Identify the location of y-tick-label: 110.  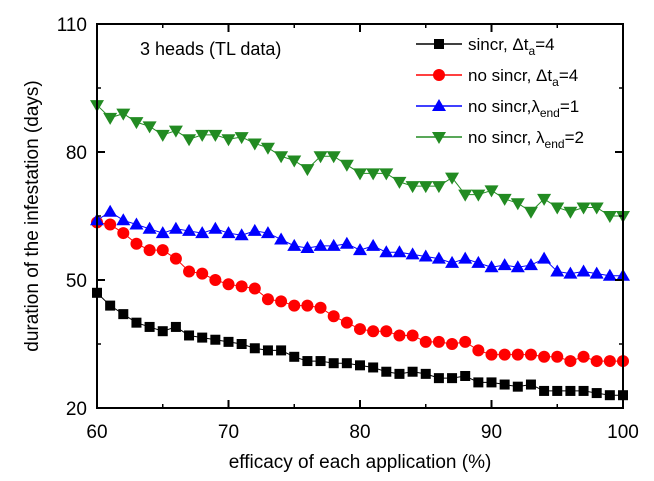
(72, 25).